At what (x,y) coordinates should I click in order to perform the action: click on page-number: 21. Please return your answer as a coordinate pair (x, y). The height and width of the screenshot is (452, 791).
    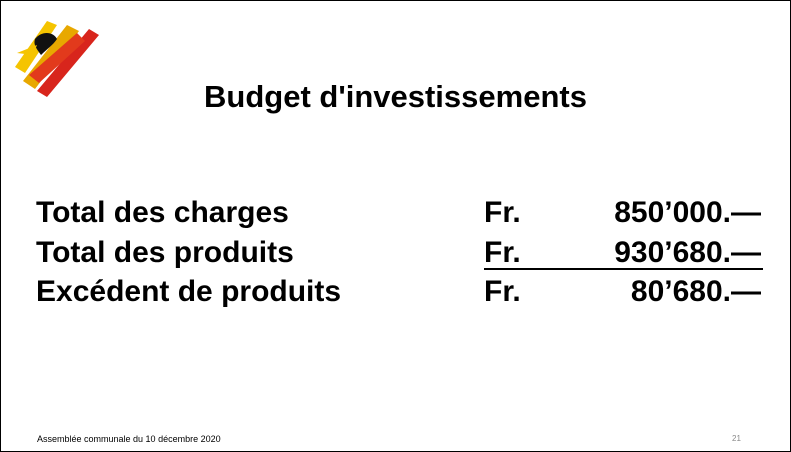
    Looking at the image, I should click on (736, 438).